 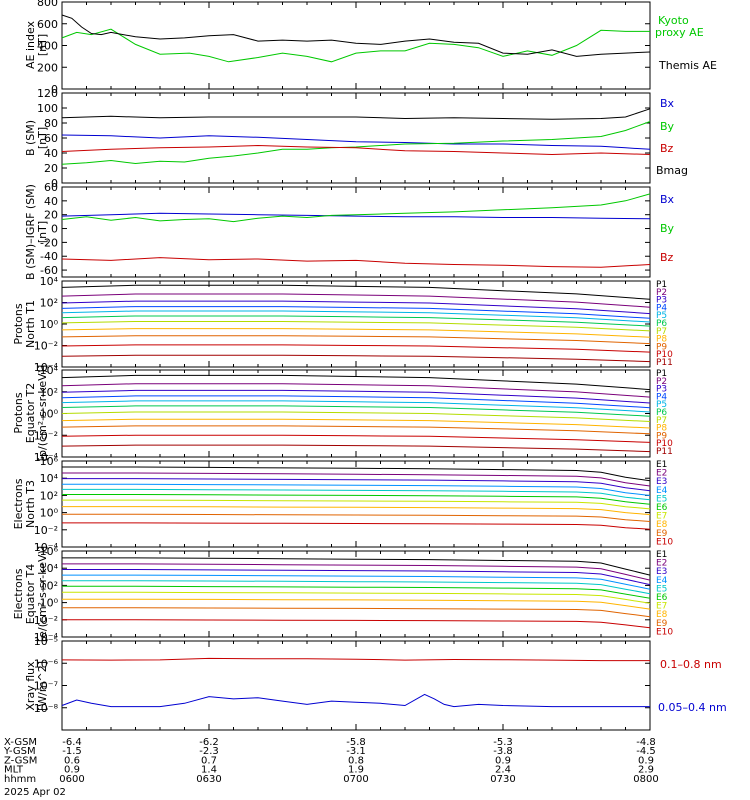 What do you see at coordinates (18, 412) in the screenshot?
I see `protons-equator-title: Protons` at bounding box center [18, 412].